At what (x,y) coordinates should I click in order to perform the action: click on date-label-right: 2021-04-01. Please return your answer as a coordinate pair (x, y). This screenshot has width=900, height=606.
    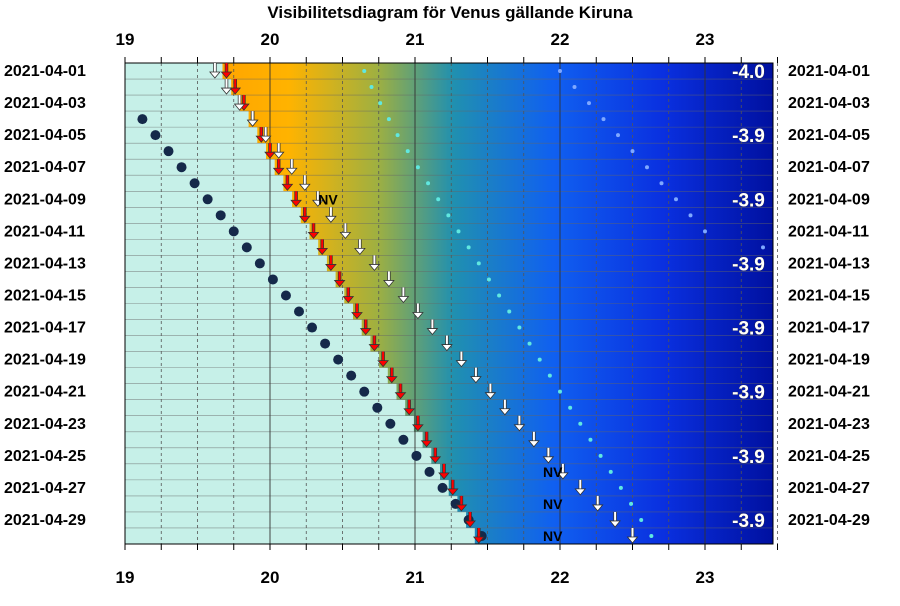
    Looking at the image, I should click on (829, 71).